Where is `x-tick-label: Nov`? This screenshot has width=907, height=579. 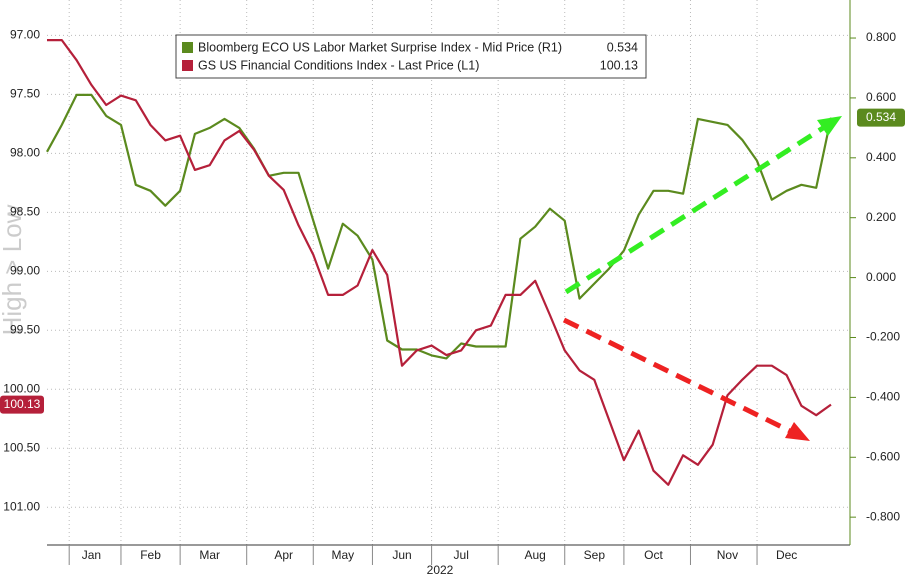
x-tick-label: Nov is located at coordinates (727, 555).